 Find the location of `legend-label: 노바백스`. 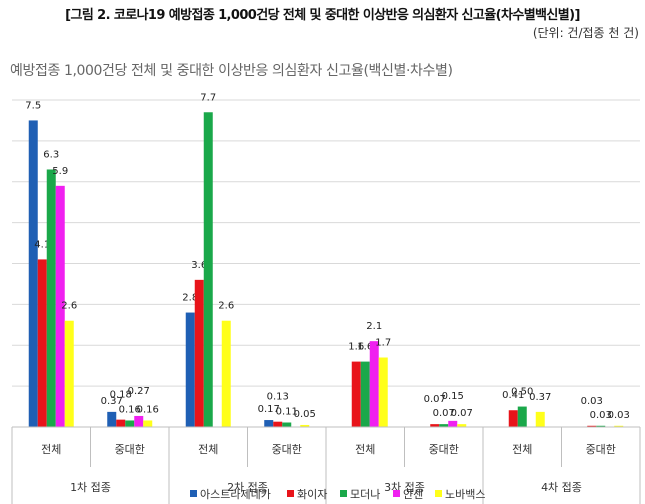

legend-label: 노바백스 is located at coordinates (465, 494).